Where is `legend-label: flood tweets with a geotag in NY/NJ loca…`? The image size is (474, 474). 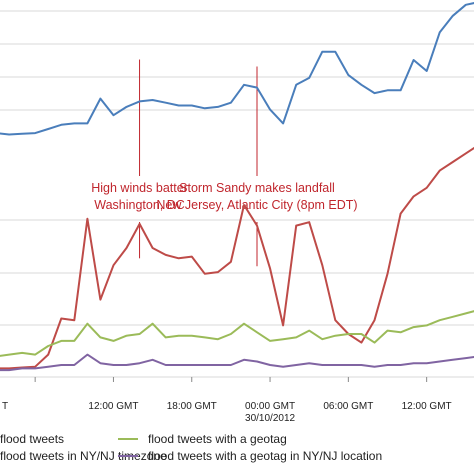 legend-label: flood tweets with a geotag in NY/NJ loca… is located at coordinates (265, 456).